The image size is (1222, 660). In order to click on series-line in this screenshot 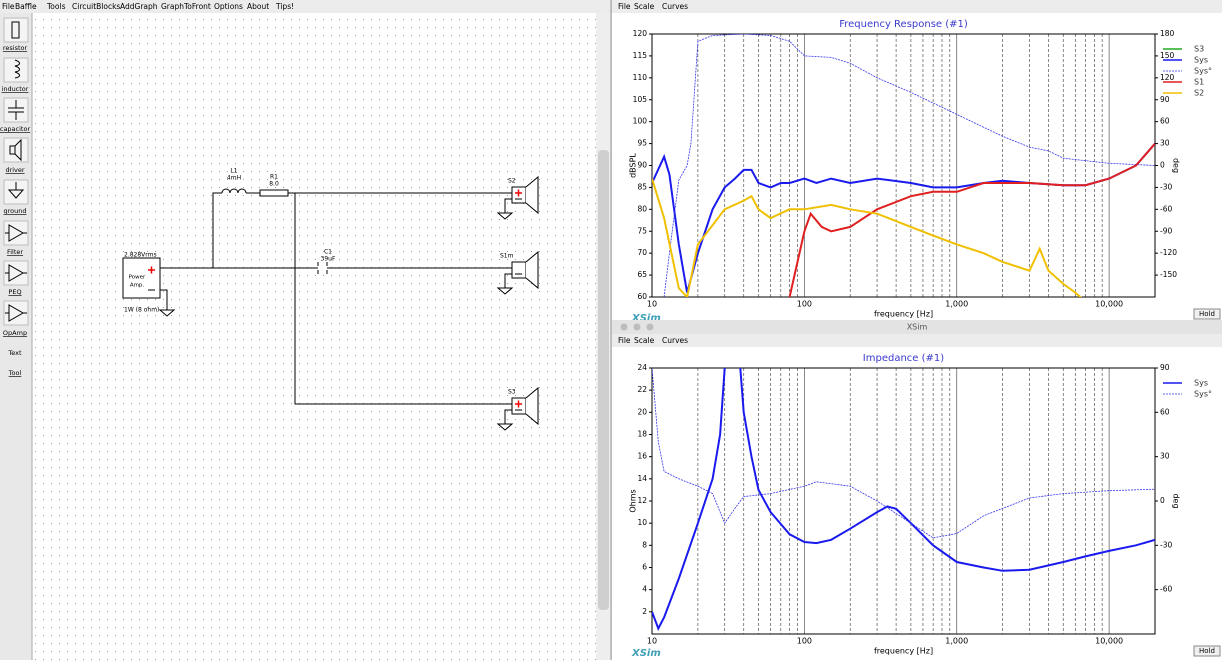, I will do `click(903, 453)`.